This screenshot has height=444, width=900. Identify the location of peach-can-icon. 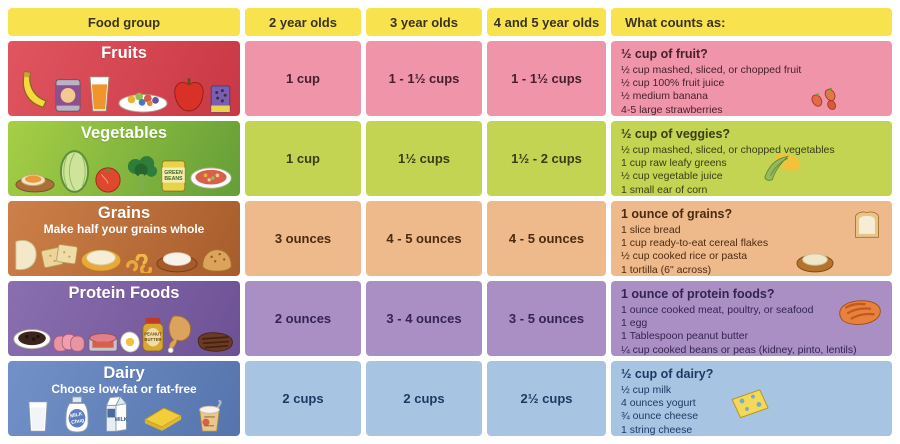
(68, 95).